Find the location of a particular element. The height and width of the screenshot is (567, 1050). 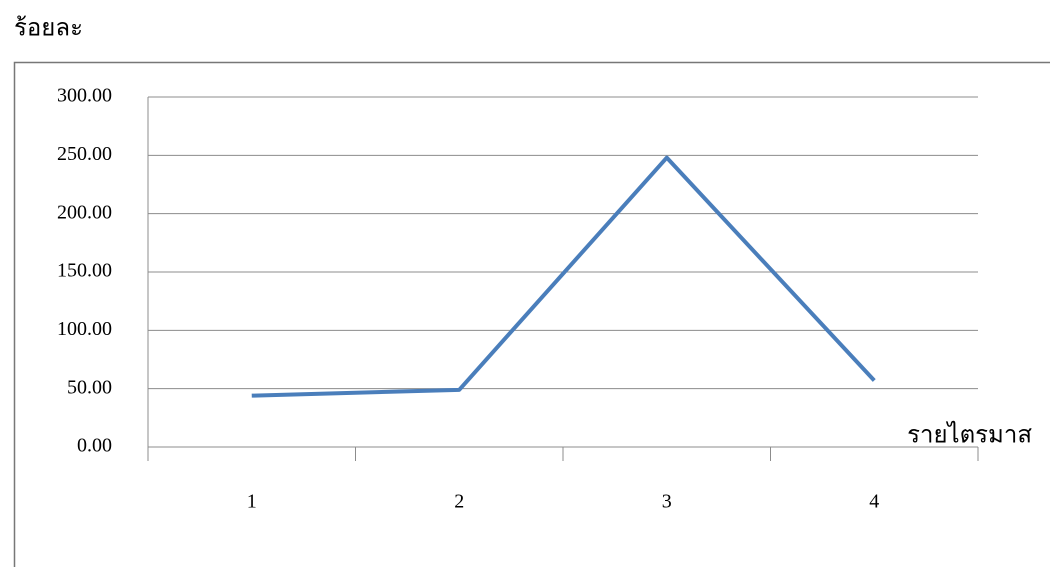

x-tick-label: 3 is located at coordinates (667, 502).